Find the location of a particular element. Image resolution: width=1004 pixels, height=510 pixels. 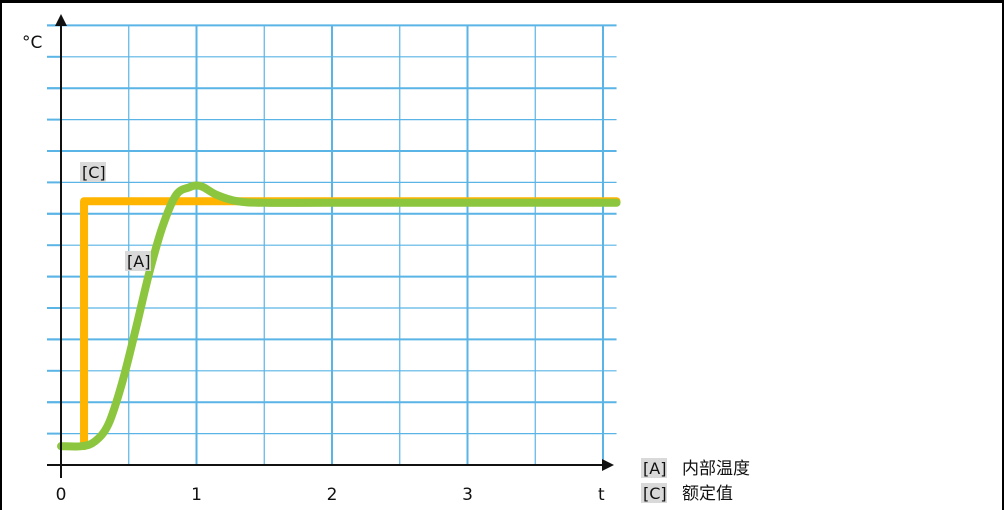

legend-tag: [C] is located at coordinates (655, 493).